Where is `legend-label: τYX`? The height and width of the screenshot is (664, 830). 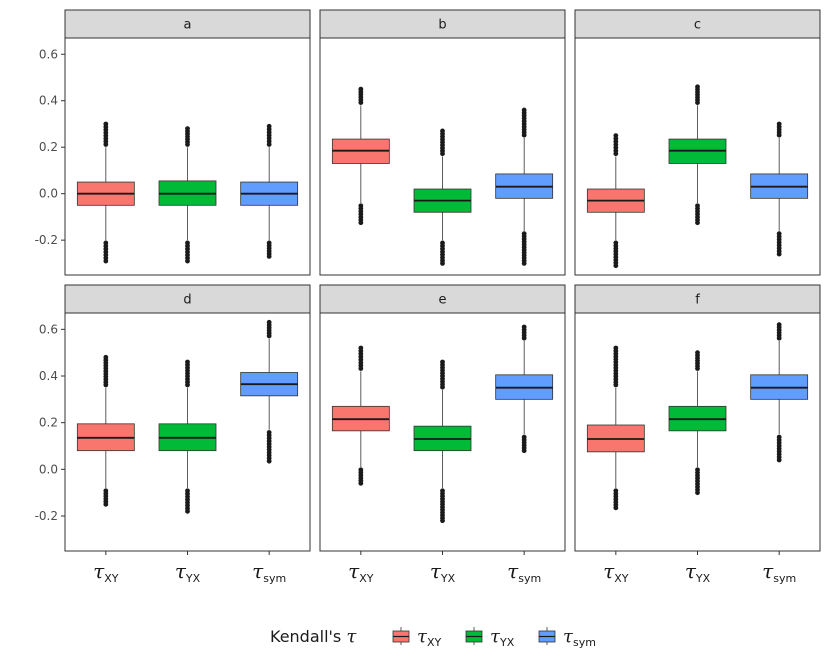
legend-label: τYX is located at coordinates (502, 637).